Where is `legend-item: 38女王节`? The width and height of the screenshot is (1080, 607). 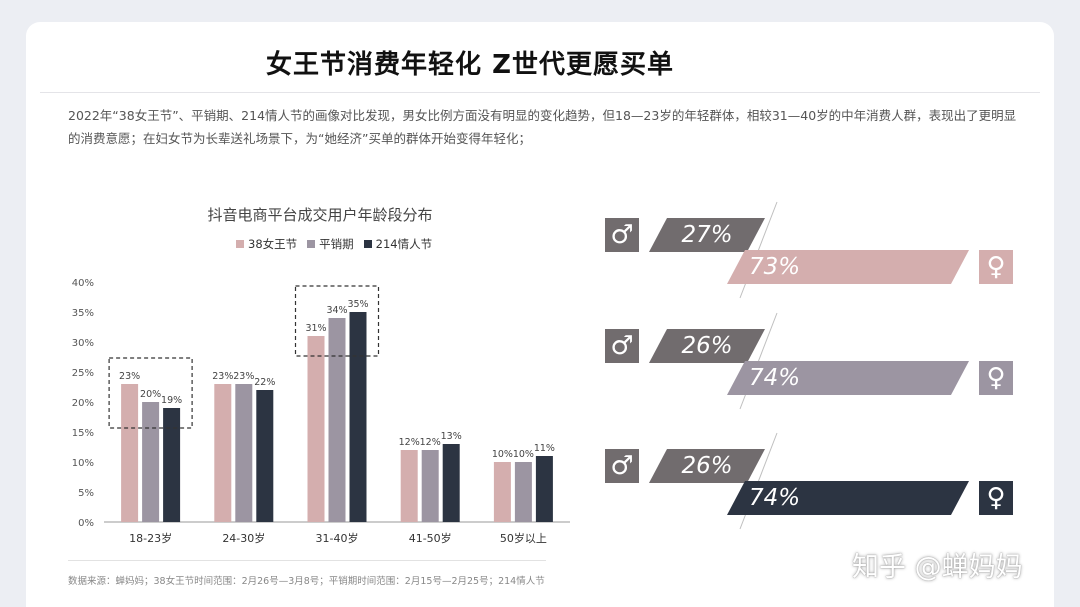 legend-item: 38女王节 is located at coordinates (266, 244).